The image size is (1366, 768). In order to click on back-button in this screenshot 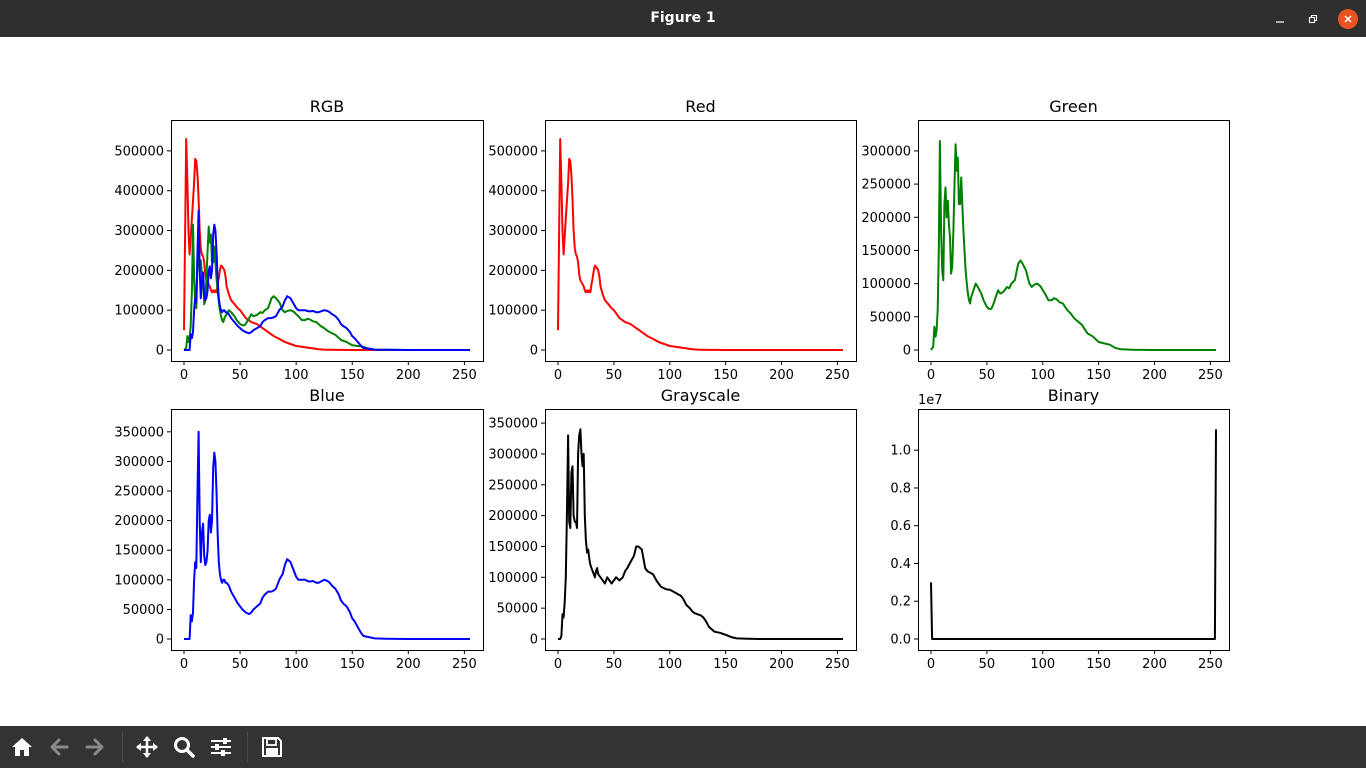, I will do `click(59, 747)`.